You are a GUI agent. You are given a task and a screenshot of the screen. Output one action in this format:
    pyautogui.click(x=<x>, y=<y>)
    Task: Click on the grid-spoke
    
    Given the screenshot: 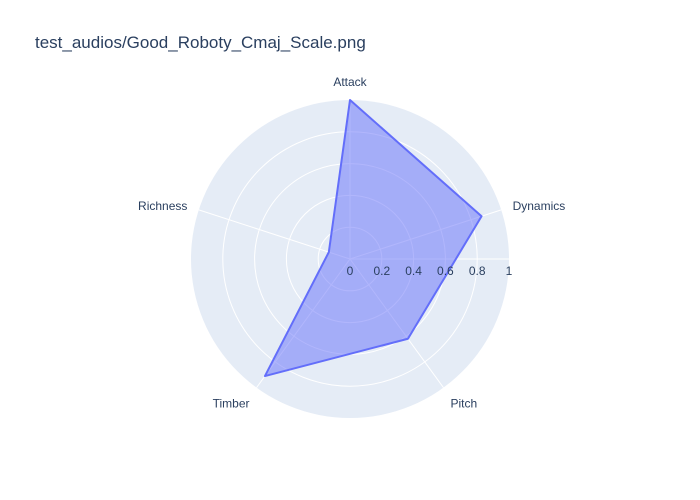 What is the action you would take?
    pyautogui.click(x=274, y=234)
    